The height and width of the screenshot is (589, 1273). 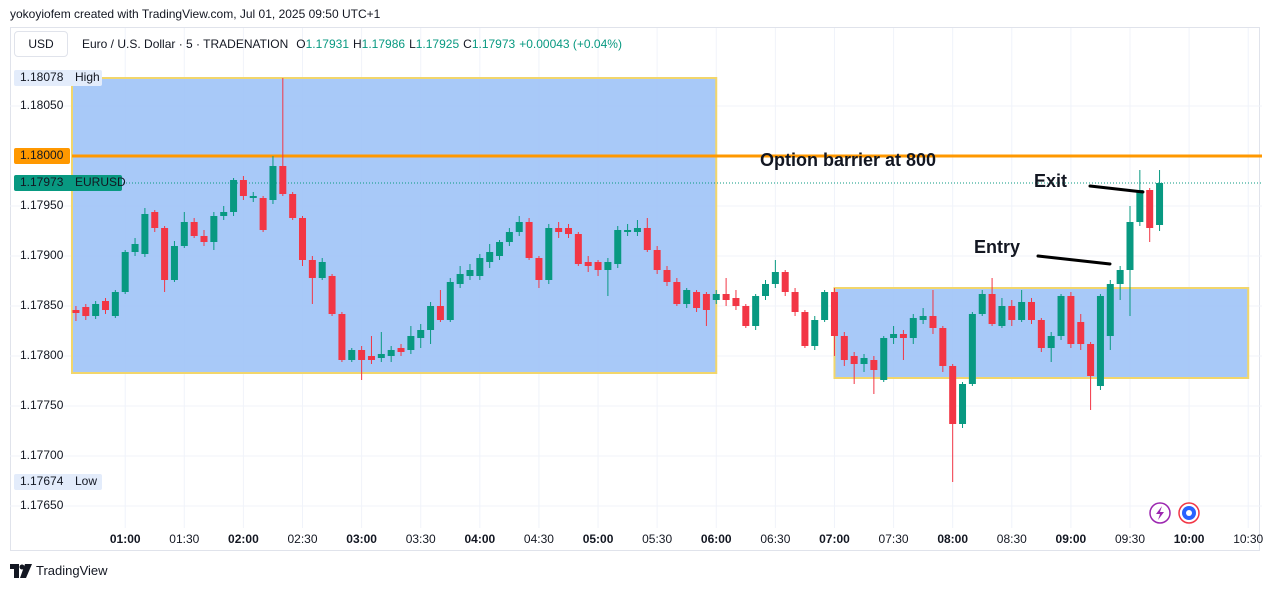 I want to click on y-tick-label: 1.17850, so click(x=42, y=305).